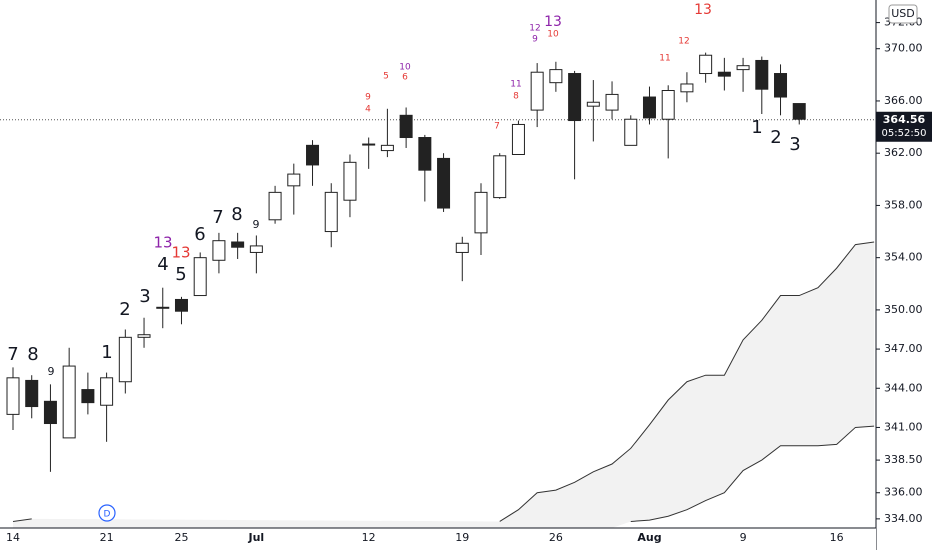  What do you see at coordinates (903, 492) in the screenshot?
I see `y-tick-label: 336.00` at bounding box center [903, 492].